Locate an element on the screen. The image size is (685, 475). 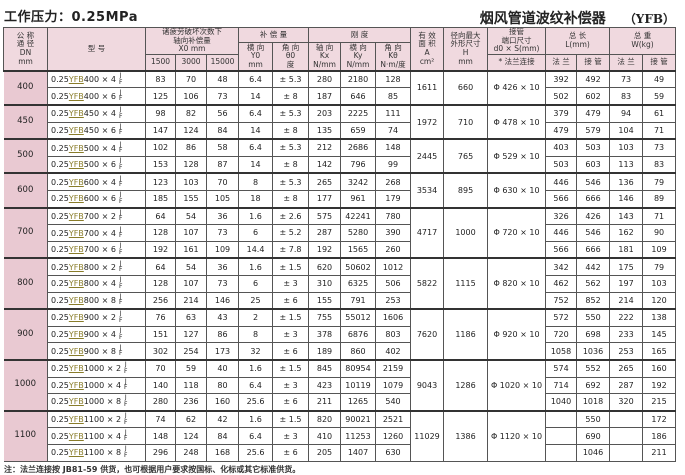
radial-cell: 765 is located at coordinates (466, 156).